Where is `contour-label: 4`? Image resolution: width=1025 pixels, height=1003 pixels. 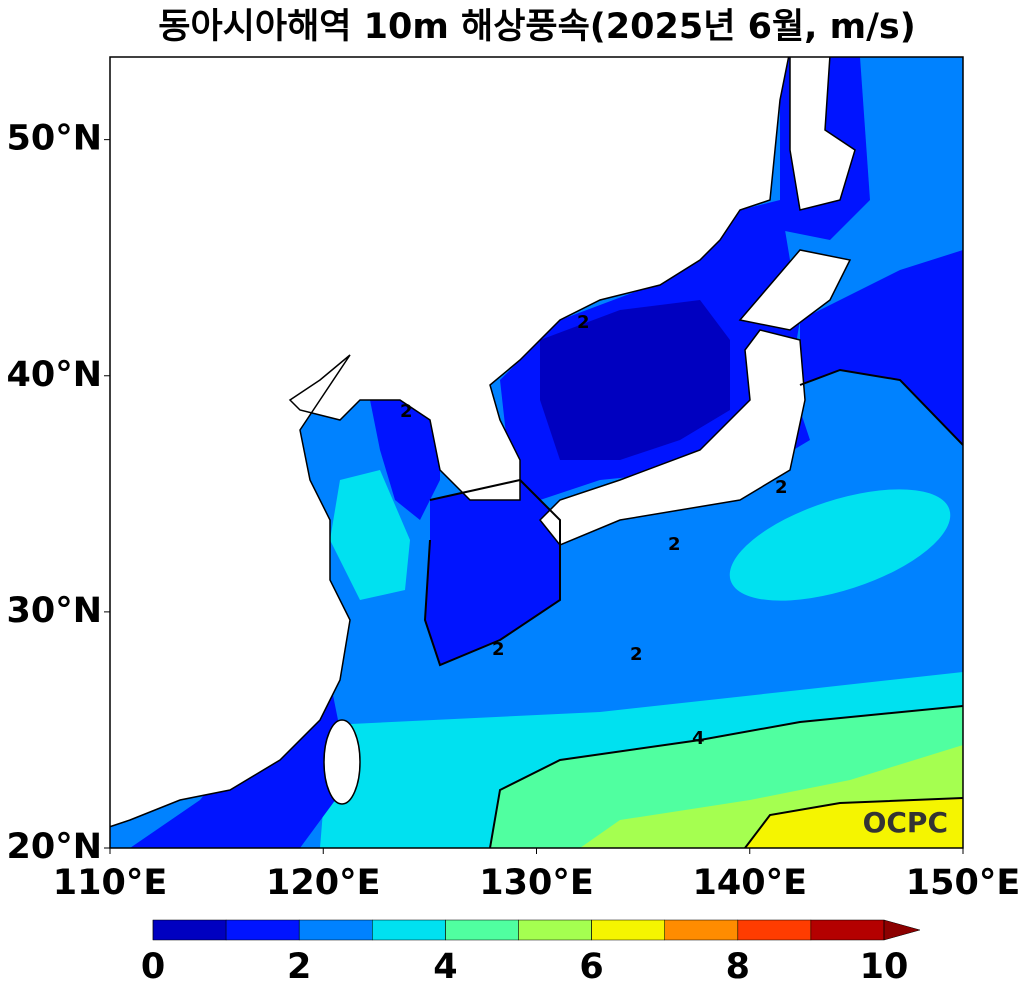
contour-label: 4 is located at coordinates (698, 738).